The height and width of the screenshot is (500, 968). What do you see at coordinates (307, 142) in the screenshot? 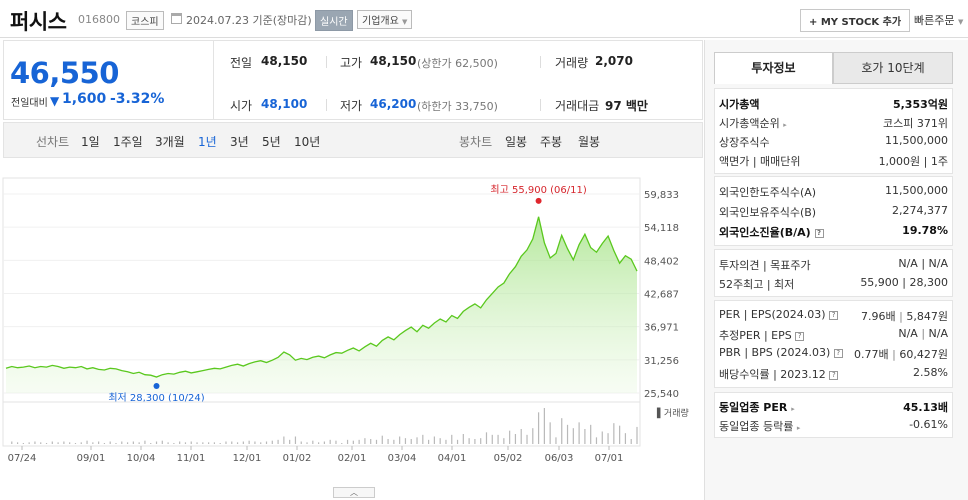
I see `tab-10y: 10년` at bounding box center [307, 142].